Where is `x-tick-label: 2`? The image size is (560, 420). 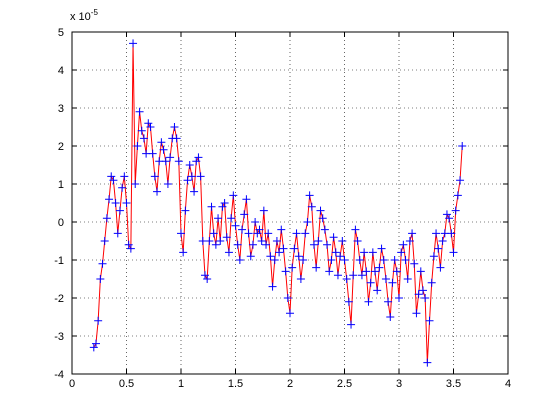 x-tick-label: 2 is located at coordinates (290, 384).